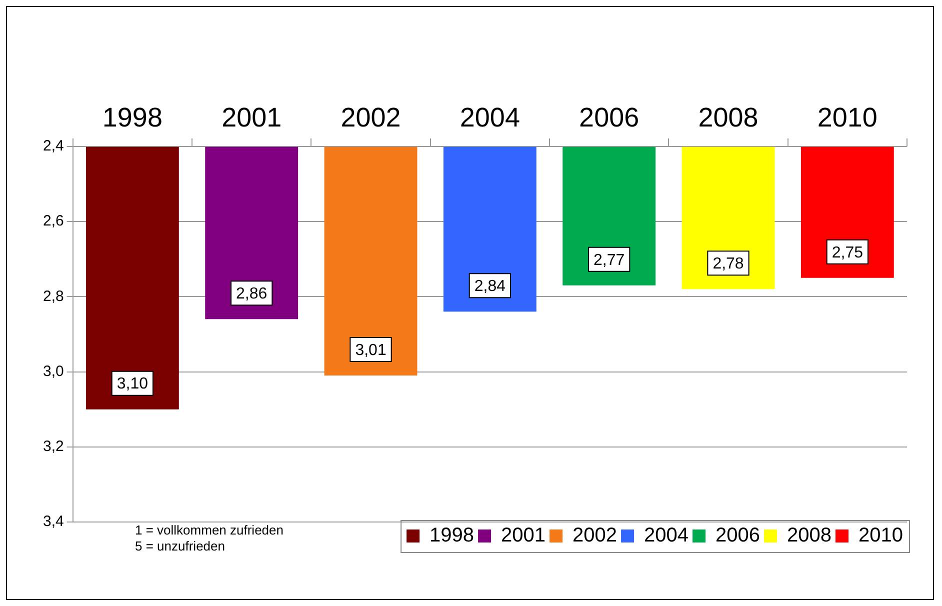 This screenshot has width=942, height=606. Describe the element at coordinates (53, 146) in the screenshot. I see `y-tick-label: 2,4` at that location.